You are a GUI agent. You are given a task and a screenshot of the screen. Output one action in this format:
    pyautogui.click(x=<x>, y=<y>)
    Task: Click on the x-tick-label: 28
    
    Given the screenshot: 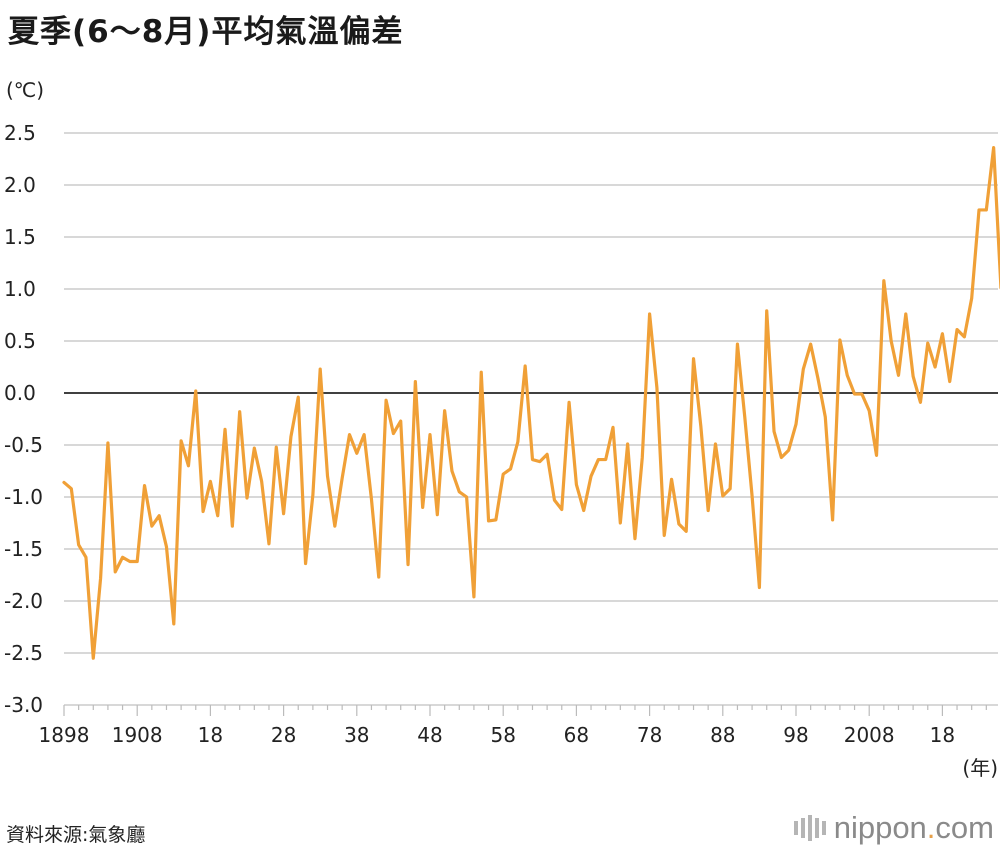 What is the action you would take?
    pyautogui.click(x=283, y=735)
    